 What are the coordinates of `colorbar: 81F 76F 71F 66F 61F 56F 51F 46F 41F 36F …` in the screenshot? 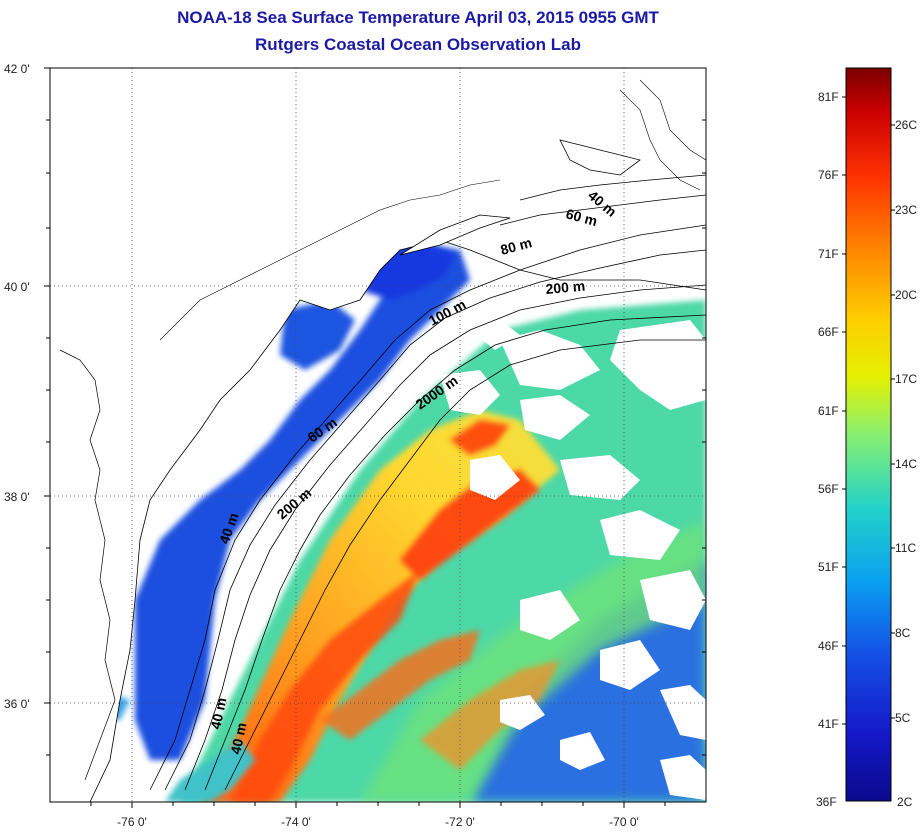 It's located at (866, 438).